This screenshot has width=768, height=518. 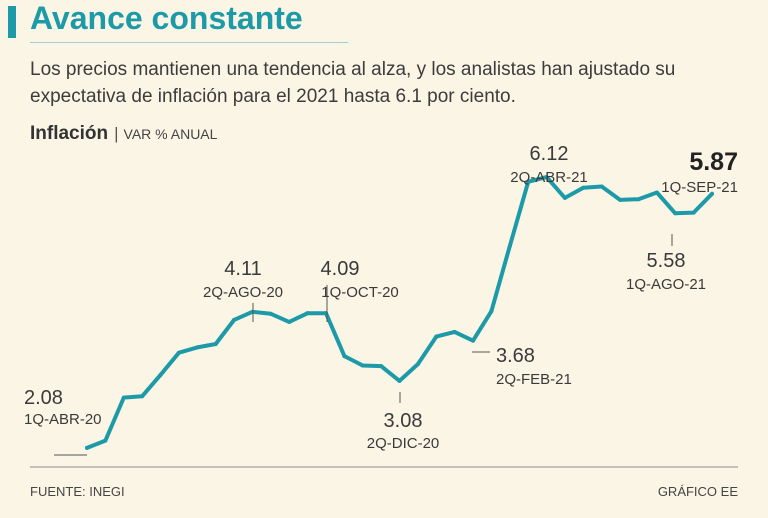 I want to click on annotation-date: 2Q-AGO-20, so click(x=243, y=292).